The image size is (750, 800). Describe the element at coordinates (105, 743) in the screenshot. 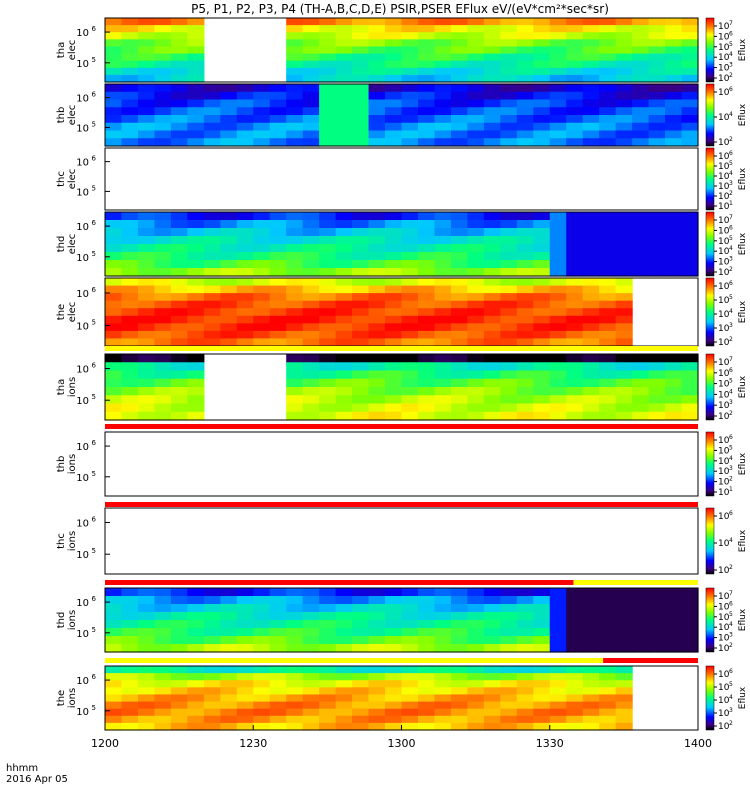

I see `x-tick-label: 1200` at that location.